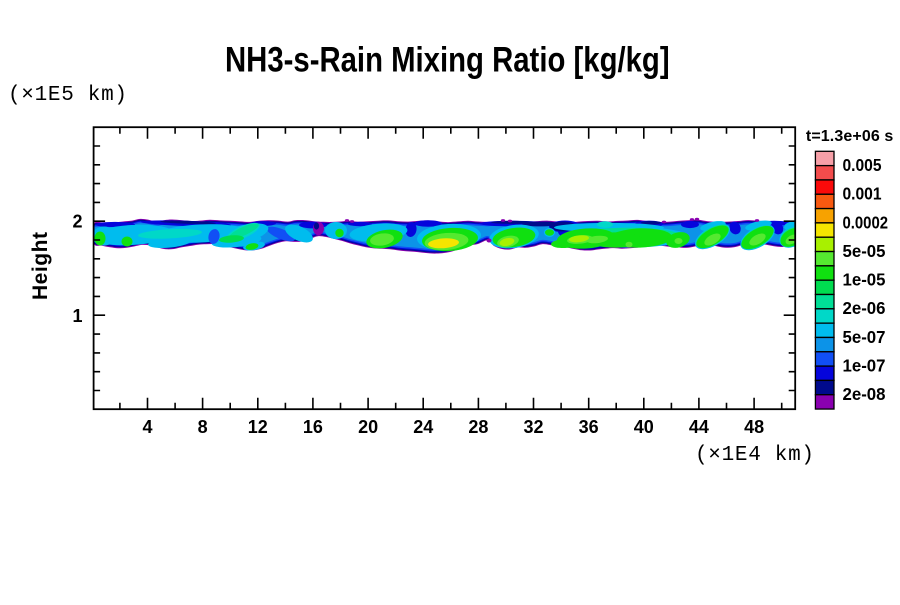 The width and height of the screenshot is (900, 605). I want to click on svg-text: 0.001, so click(862, 194).